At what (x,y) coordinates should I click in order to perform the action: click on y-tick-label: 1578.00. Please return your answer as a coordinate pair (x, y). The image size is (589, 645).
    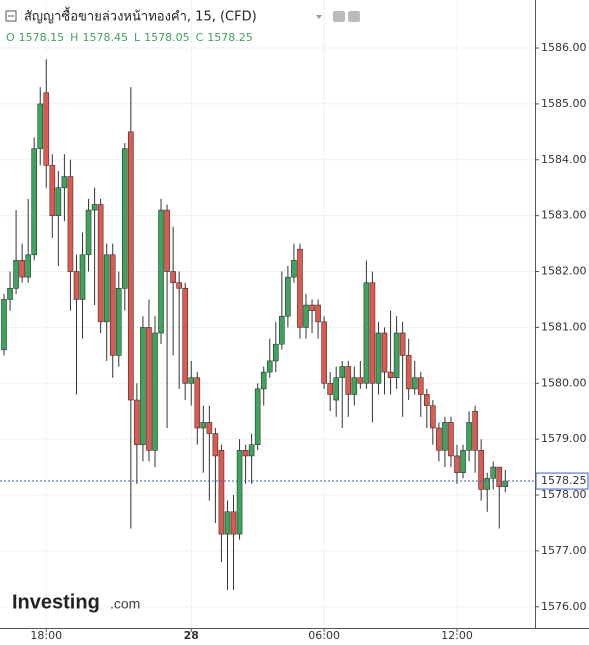
    Looking at the image, I should click on (564, 494).